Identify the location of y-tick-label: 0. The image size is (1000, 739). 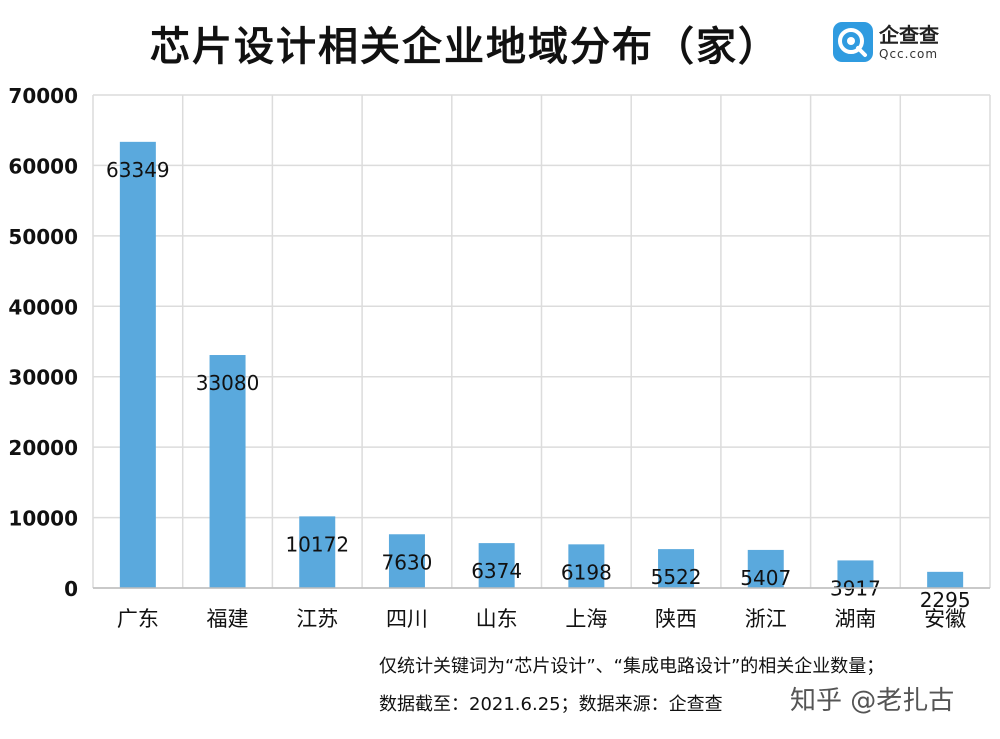
(71, 589).